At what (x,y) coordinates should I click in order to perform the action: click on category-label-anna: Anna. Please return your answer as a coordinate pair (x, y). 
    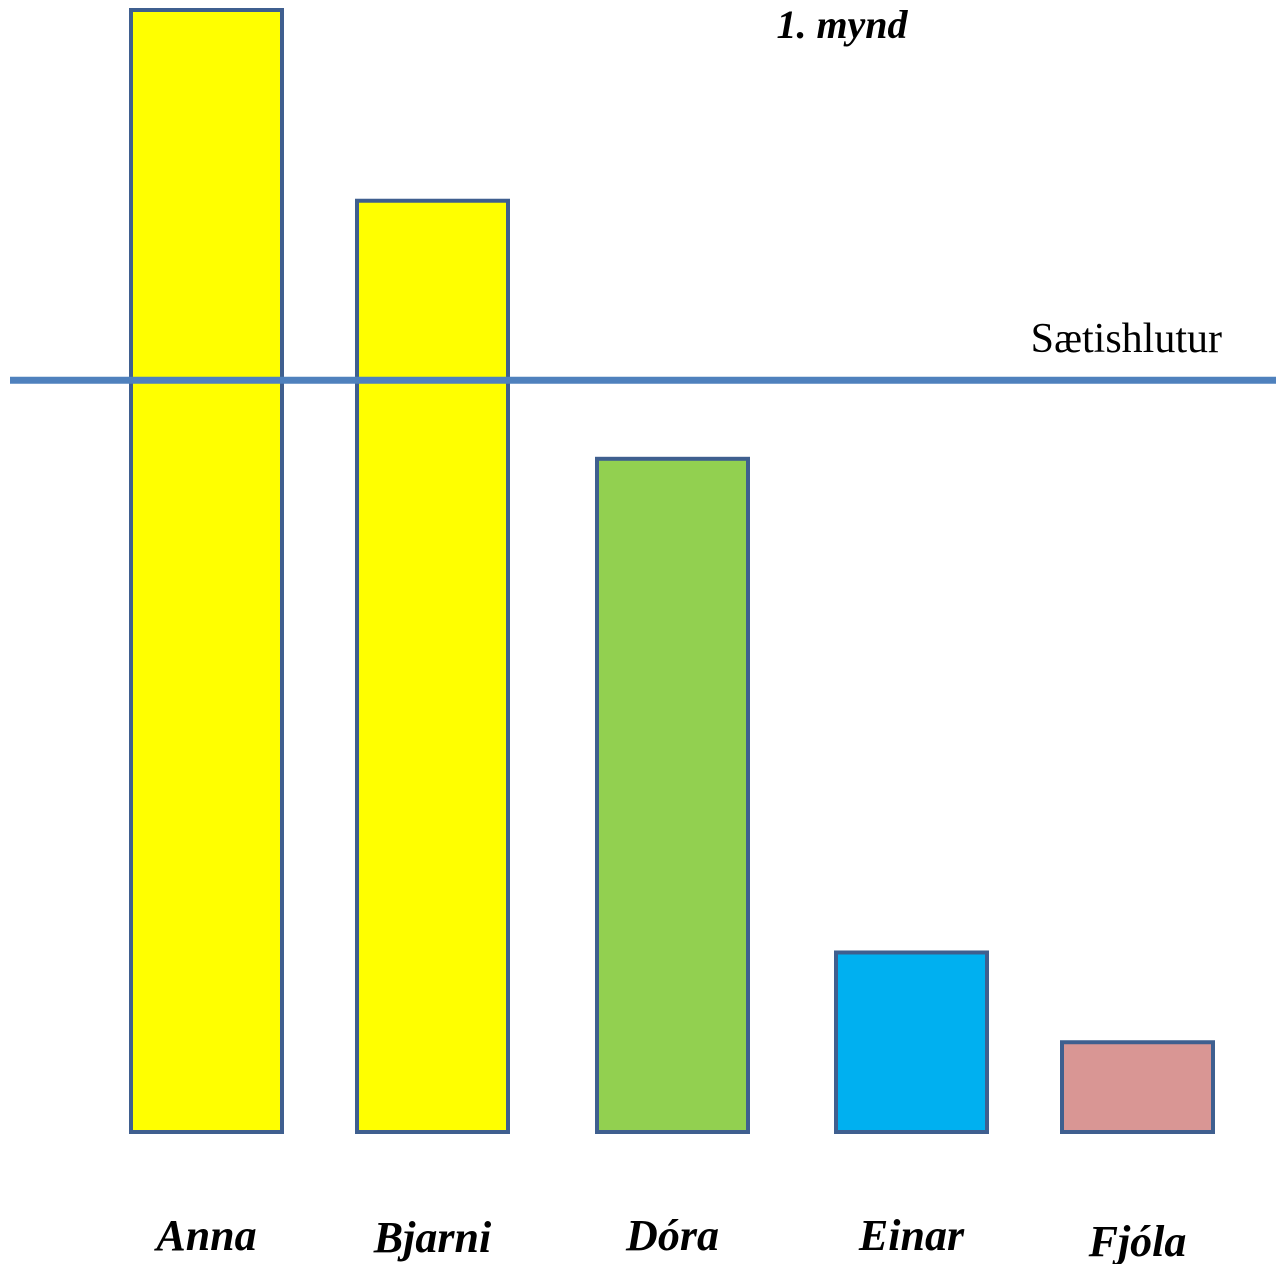
    Looking at the image, I should click on (204, 1235).